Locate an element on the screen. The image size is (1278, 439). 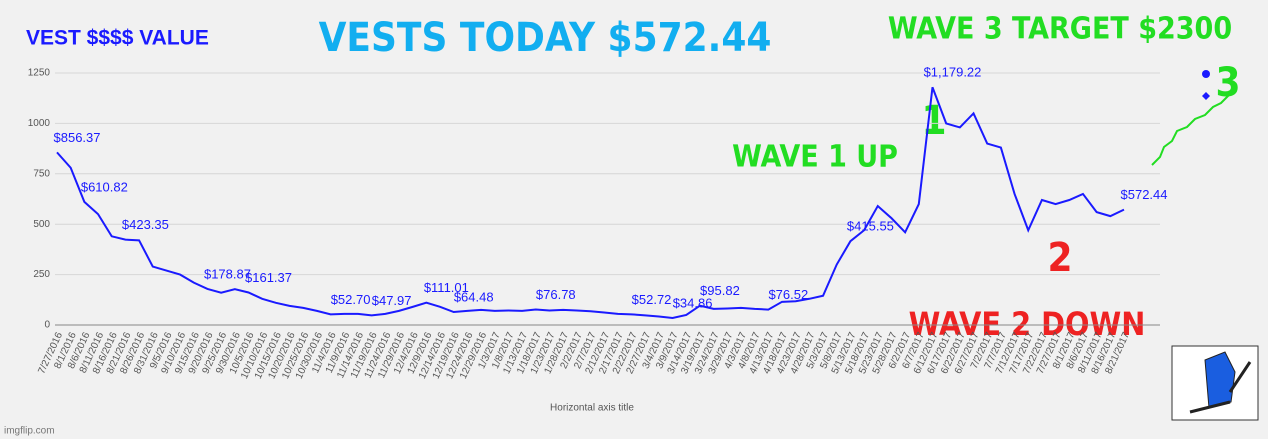
y-tick-label: 750 is located at coordinates (41, 173).